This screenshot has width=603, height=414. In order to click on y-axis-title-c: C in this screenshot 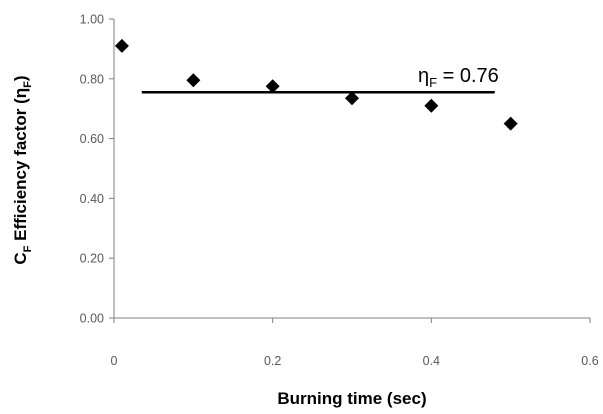, I will do `click(20, 258)`.